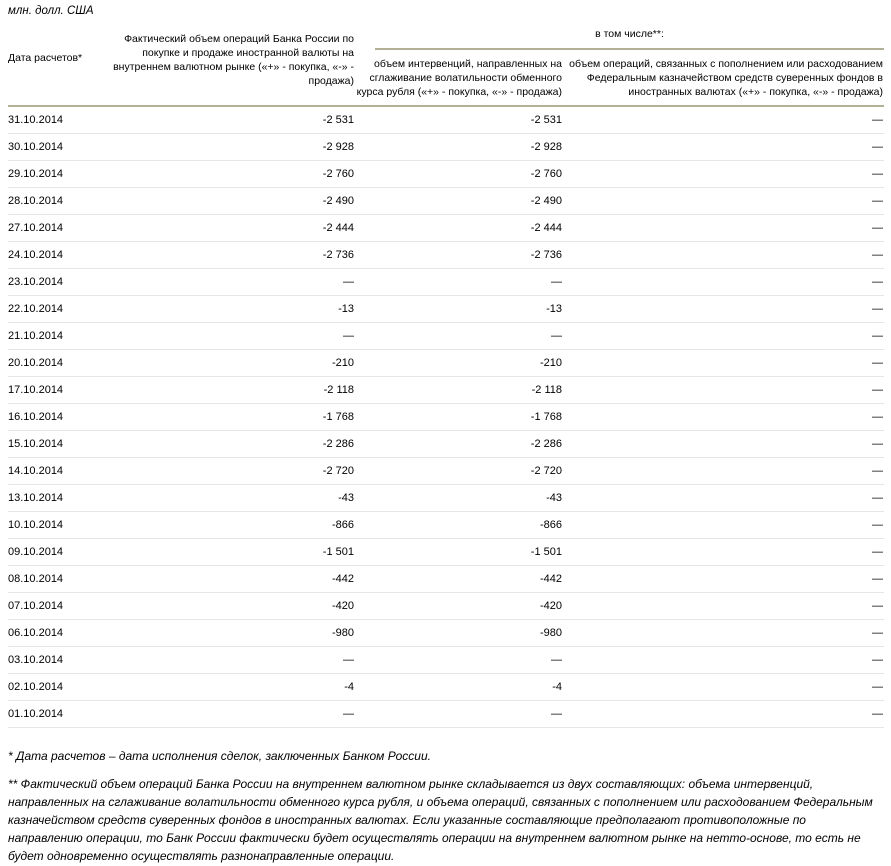 Image resolution: width=891 pixels, height=866 pixels. What do you see at coordinates (223, 633) in the screenshot?
I see `actual-volume-cell: -980` at bounding box center [223, 633].